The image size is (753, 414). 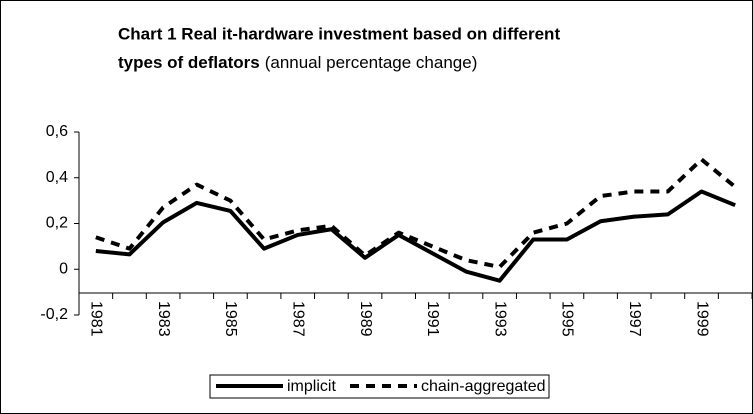 What do you see at coordinates (567, 319) in the screenshot?
I see `x-tick-label: 1995` at bounding box center [567, 319].